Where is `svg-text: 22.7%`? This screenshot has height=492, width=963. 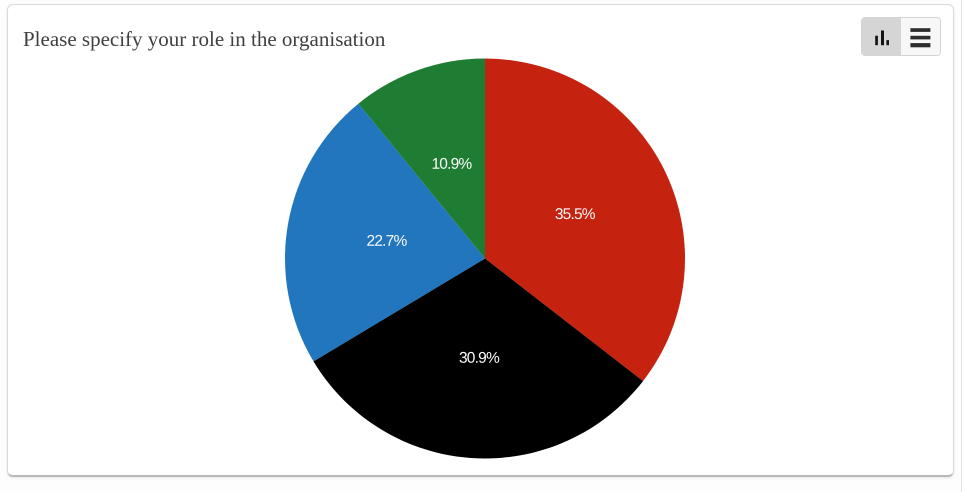
svg-text: 22.7% is located at coordinates (387, 241).